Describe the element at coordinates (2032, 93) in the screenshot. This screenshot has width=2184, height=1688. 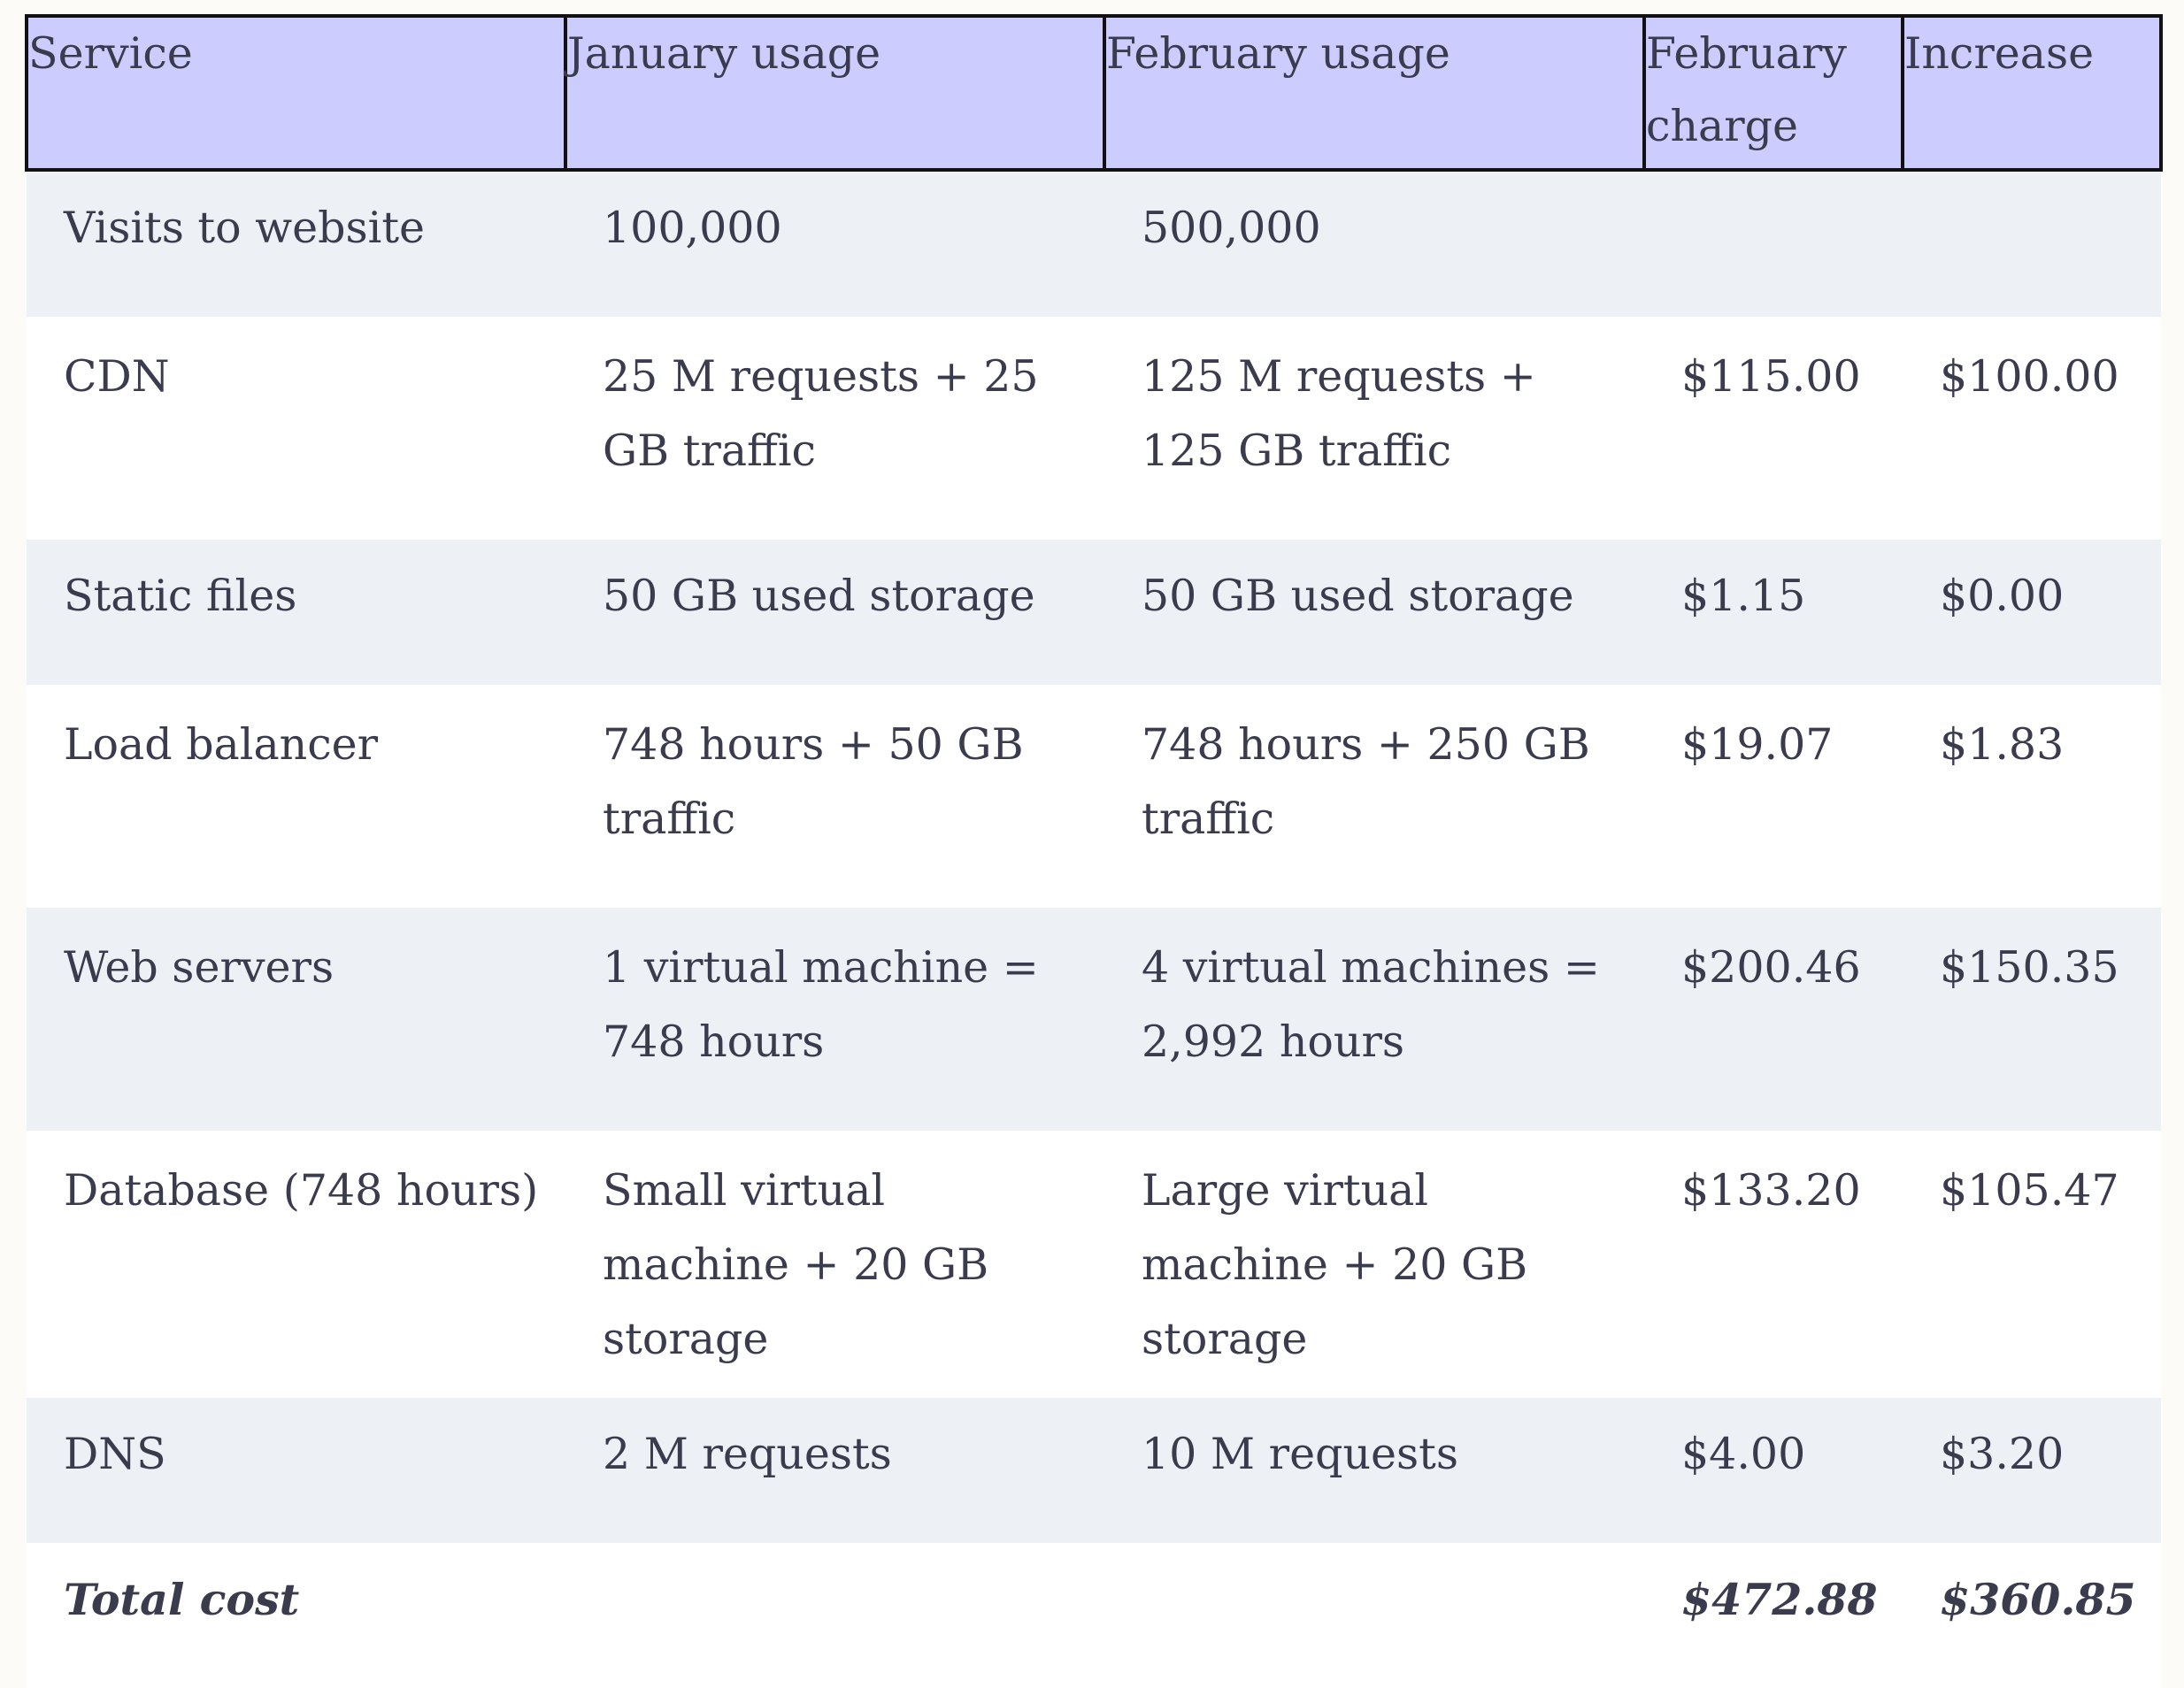
I see `header-increase: Increase` at that location.